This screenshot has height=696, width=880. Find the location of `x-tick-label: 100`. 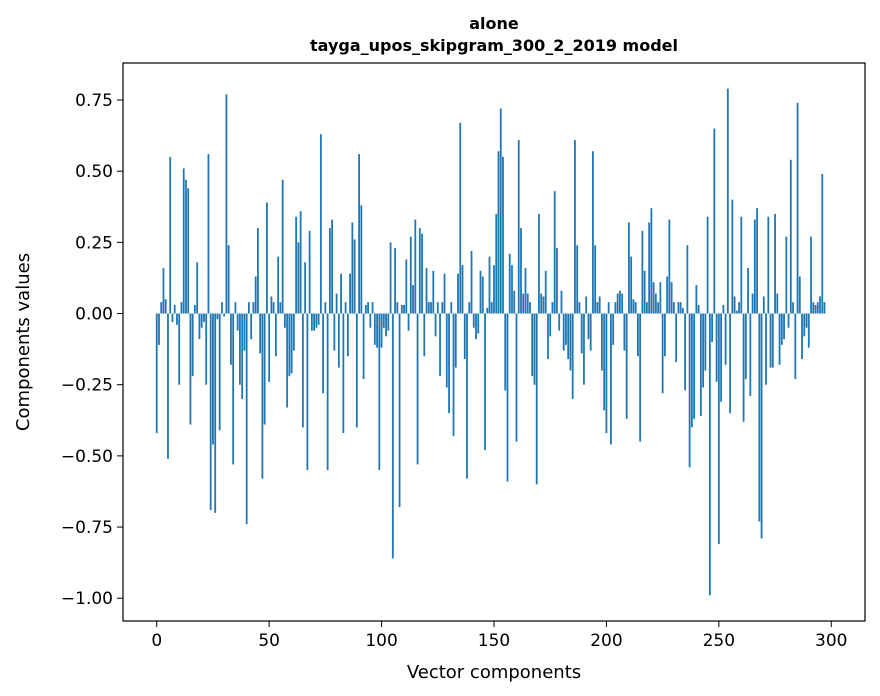

x-tick-label: 100 is located at coordinates (381, 641).